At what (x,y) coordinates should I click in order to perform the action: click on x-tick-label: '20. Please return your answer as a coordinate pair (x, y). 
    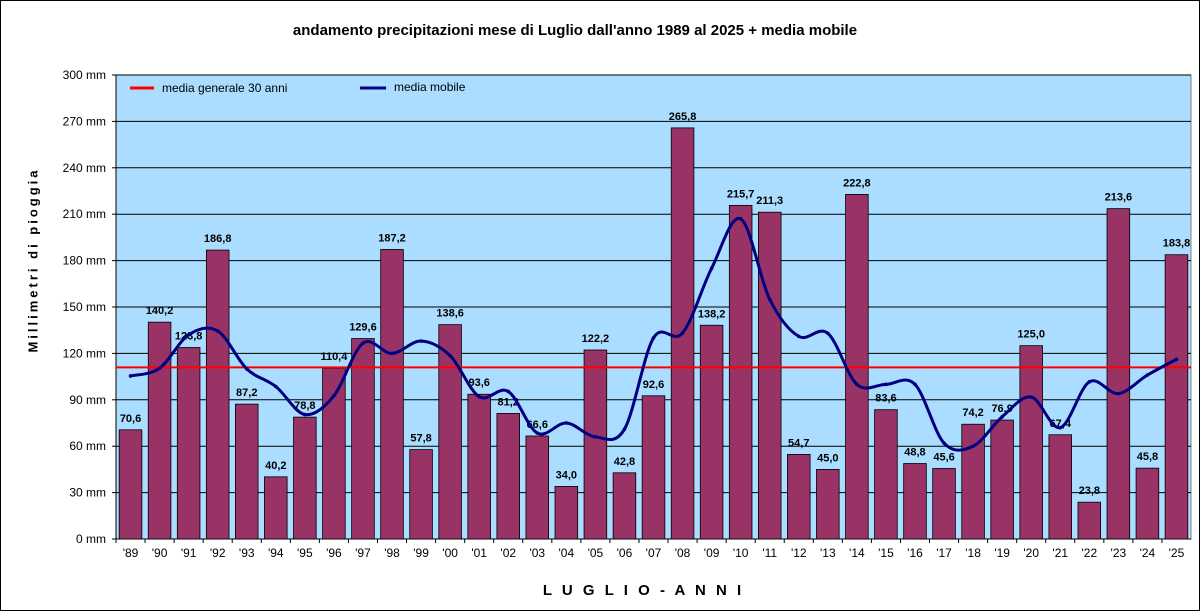
    Looking at the image, I should click on (1031, 553).